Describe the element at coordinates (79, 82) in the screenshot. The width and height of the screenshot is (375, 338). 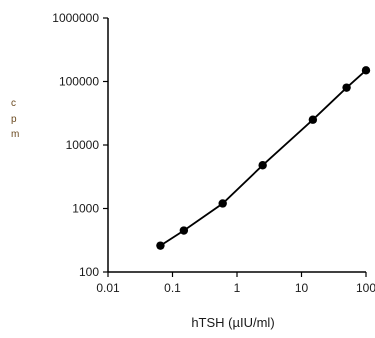
I see `y-tick-label: 100000` at that location.